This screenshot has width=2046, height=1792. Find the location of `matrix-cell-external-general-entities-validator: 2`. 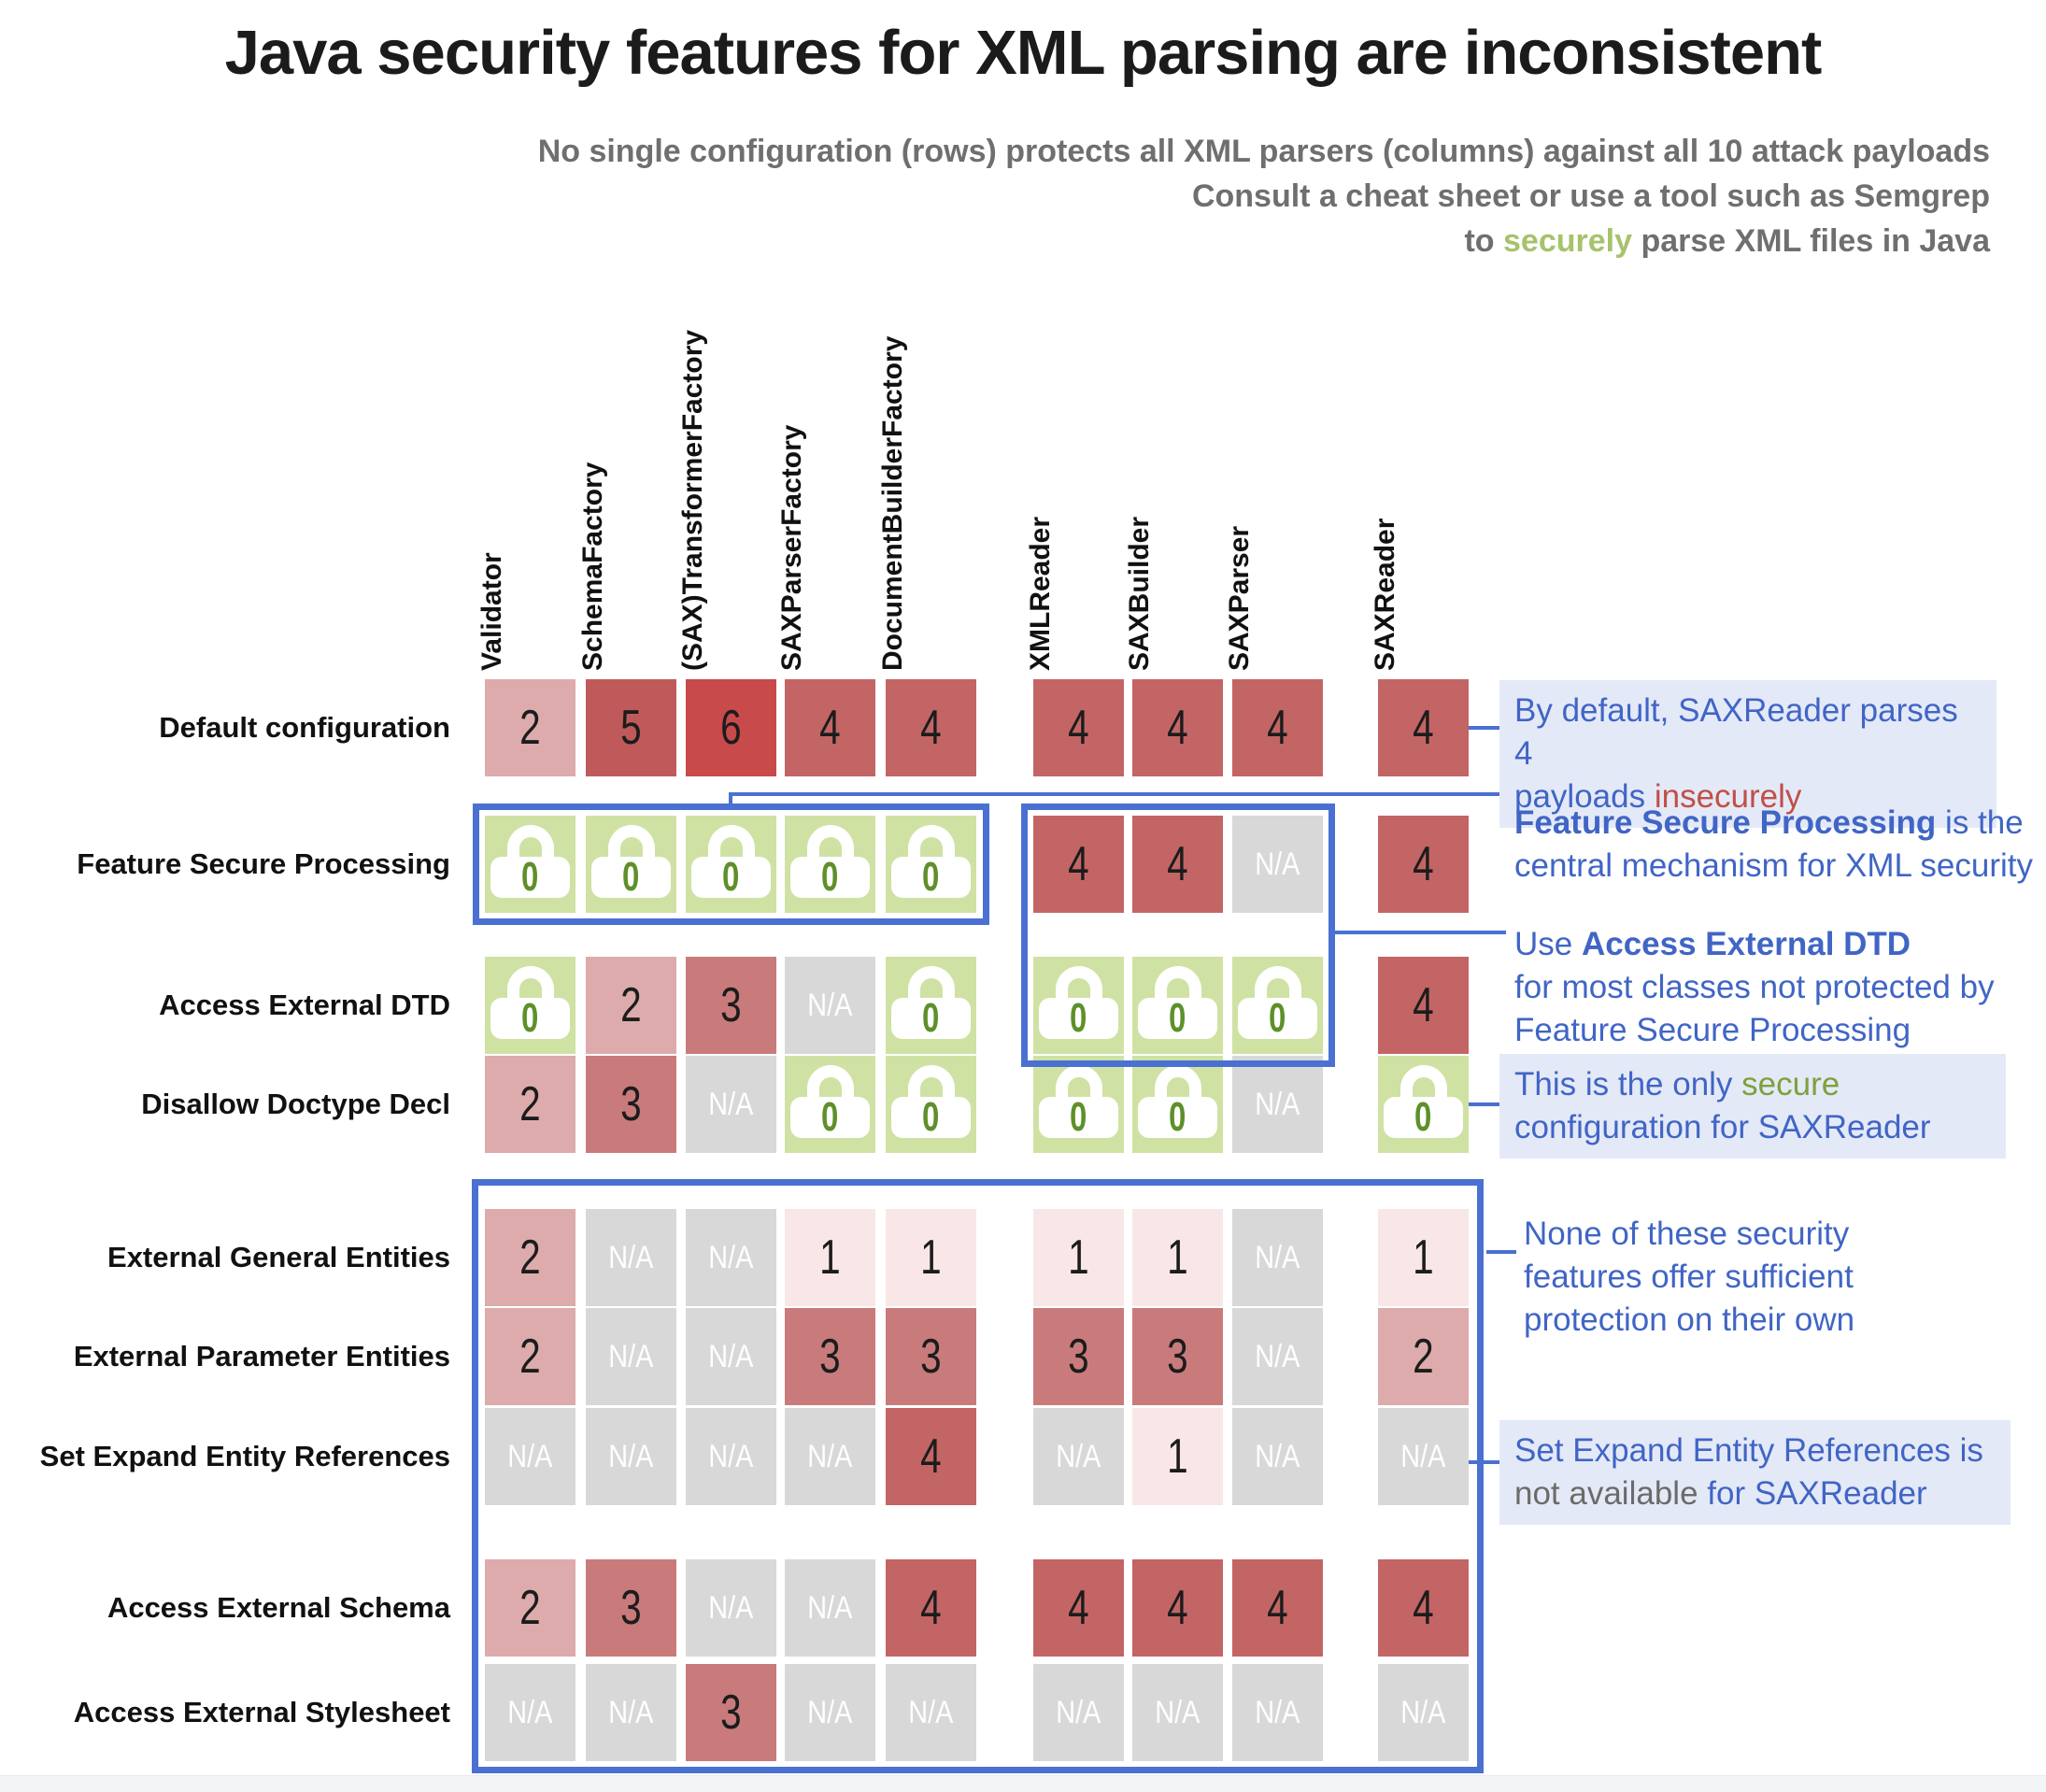

matrix-cell-external-general-entities-validator: 2 is located at coordinates (530, 1257).